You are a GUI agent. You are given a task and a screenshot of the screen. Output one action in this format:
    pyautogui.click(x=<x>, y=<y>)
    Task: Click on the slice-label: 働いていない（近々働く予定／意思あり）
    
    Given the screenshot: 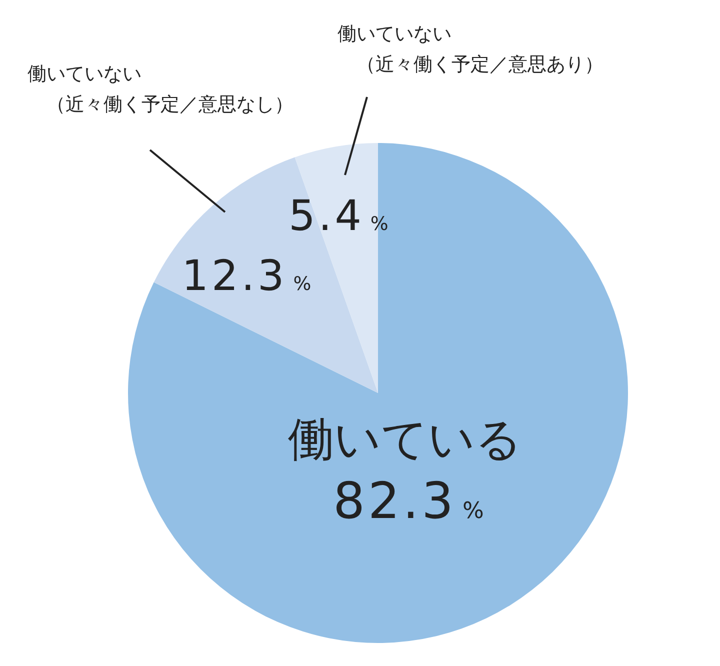 What is the action you would take?
    pyautogui.click(x=471, y=49)
    